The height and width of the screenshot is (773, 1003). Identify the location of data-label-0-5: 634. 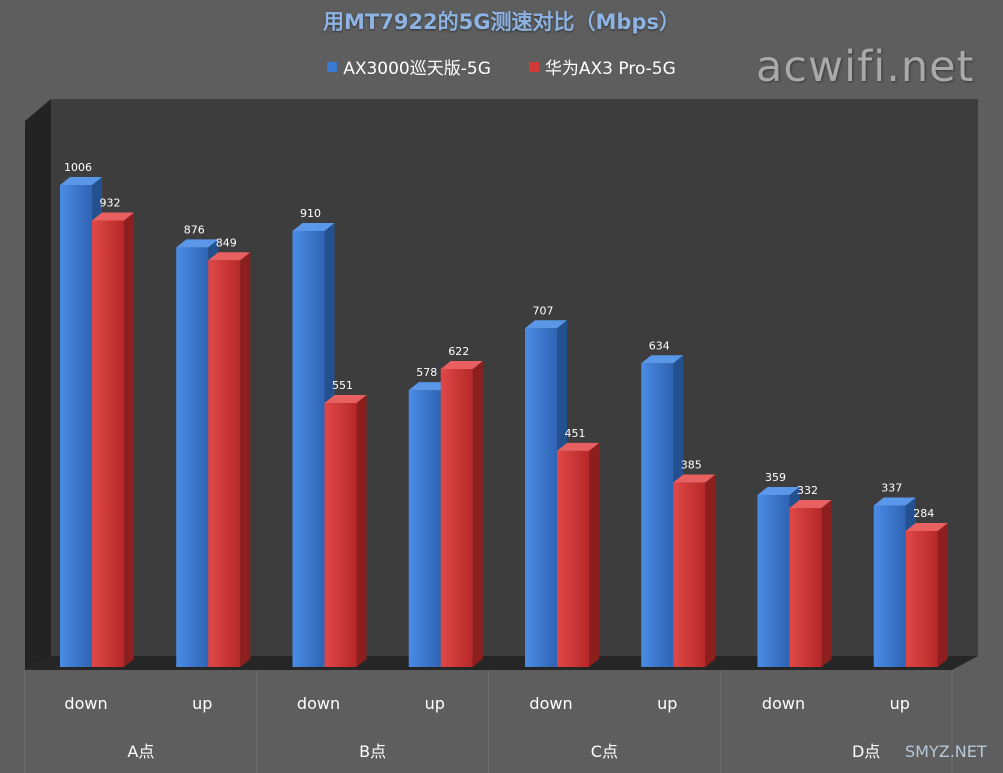
(659, 345).